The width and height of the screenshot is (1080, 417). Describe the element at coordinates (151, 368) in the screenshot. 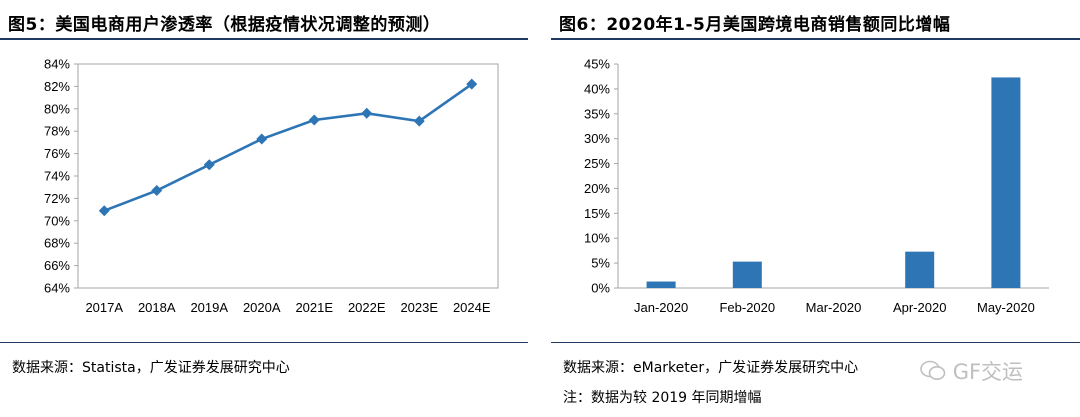

I see `left-source-text: 数据来源：Statista，广发证券发展研究中心` at that location.